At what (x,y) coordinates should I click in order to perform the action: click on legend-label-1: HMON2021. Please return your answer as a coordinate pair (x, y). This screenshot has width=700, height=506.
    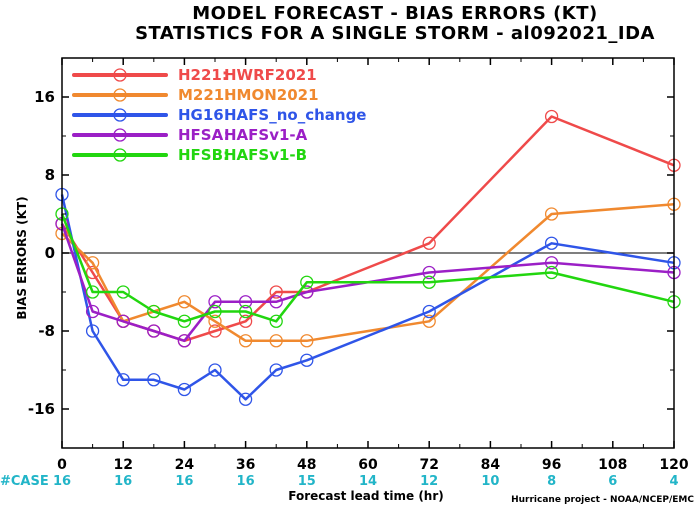
    Looking at the image, I should click on (271, 95).